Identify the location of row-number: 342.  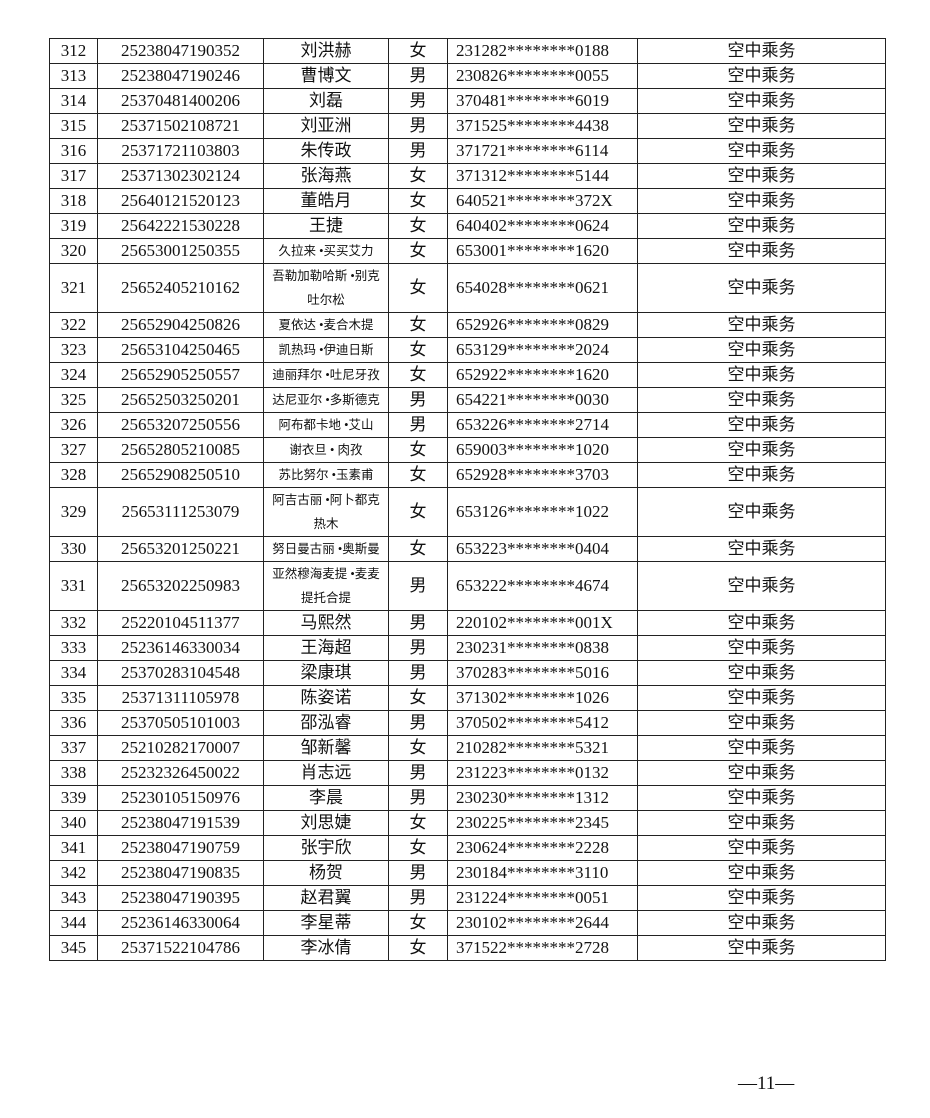
(73, 873).